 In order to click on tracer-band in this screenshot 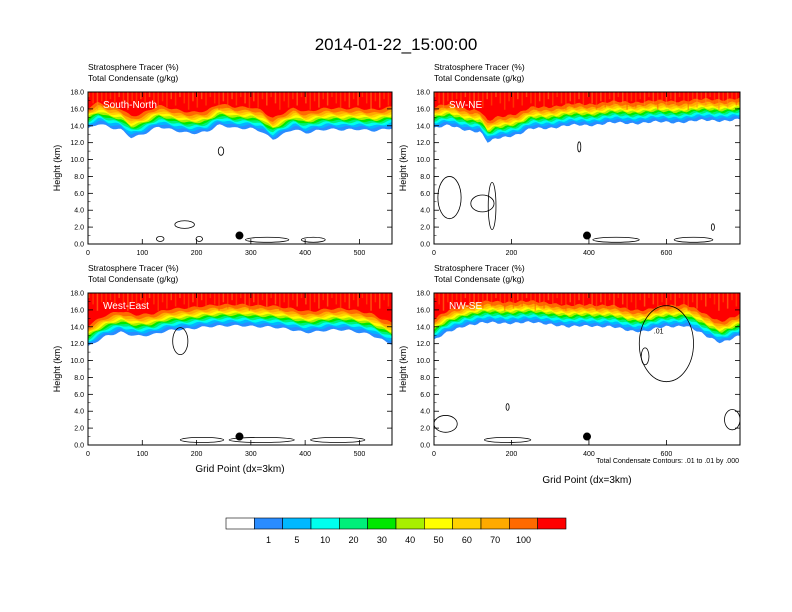, I will do `click(587, 106)`.